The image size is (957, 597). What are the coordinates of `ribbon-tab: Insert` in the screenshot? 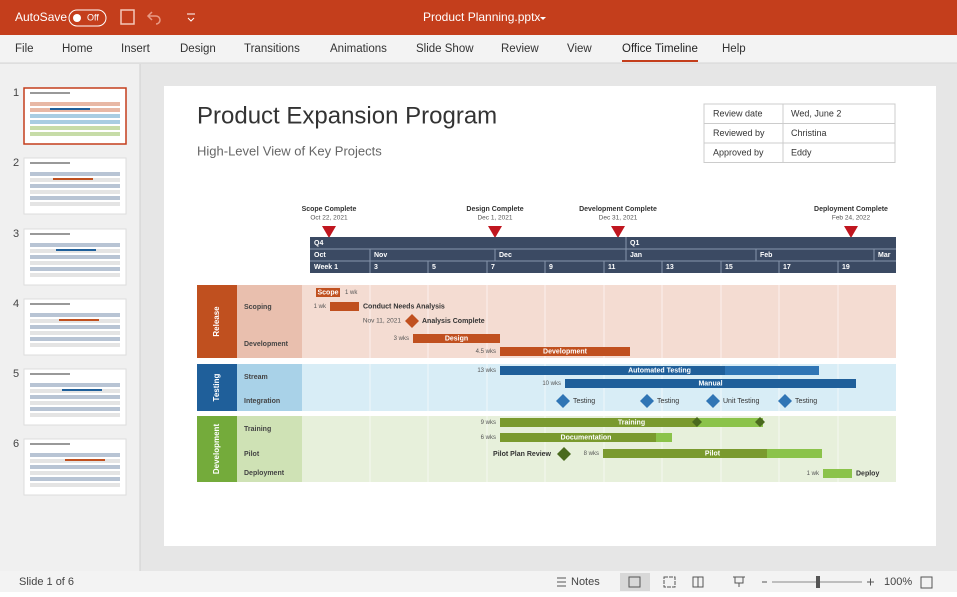 It's located at (136, 49).